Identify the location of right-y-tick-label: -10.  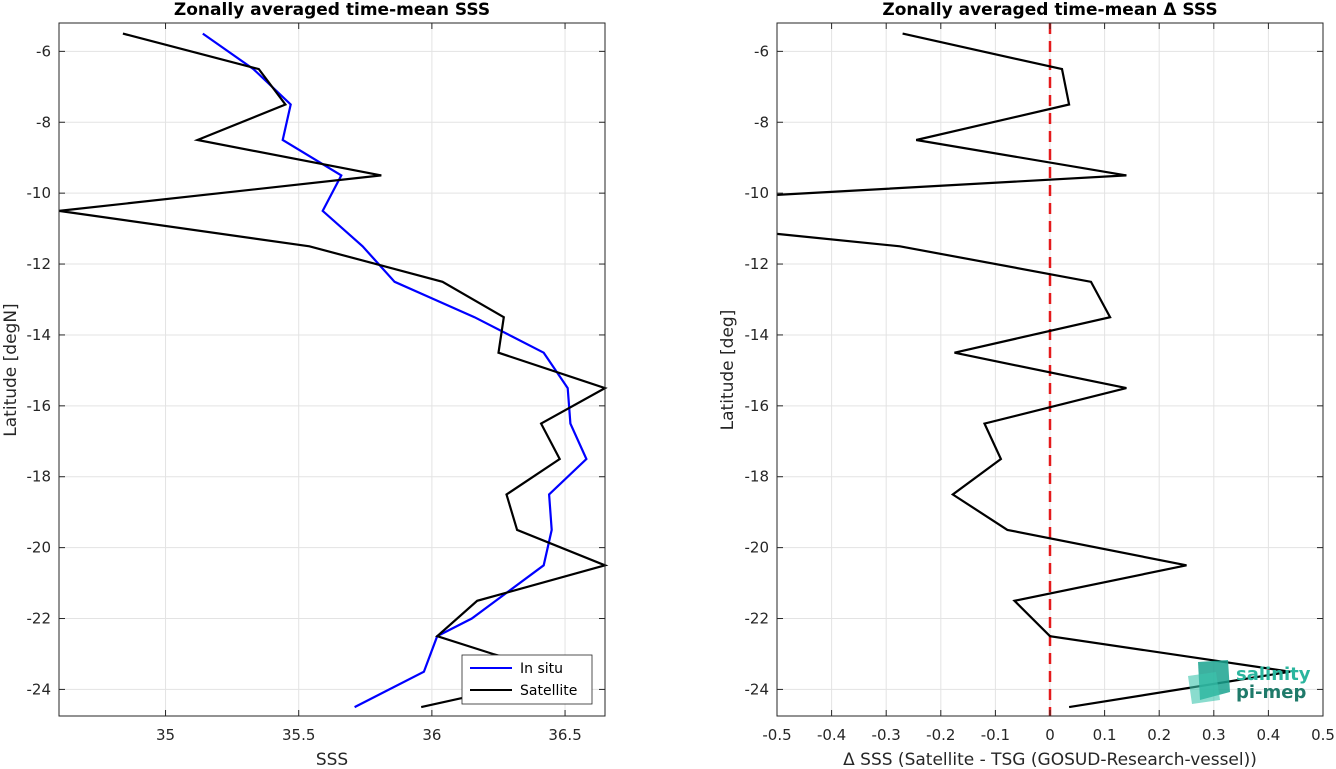
(757, 193).